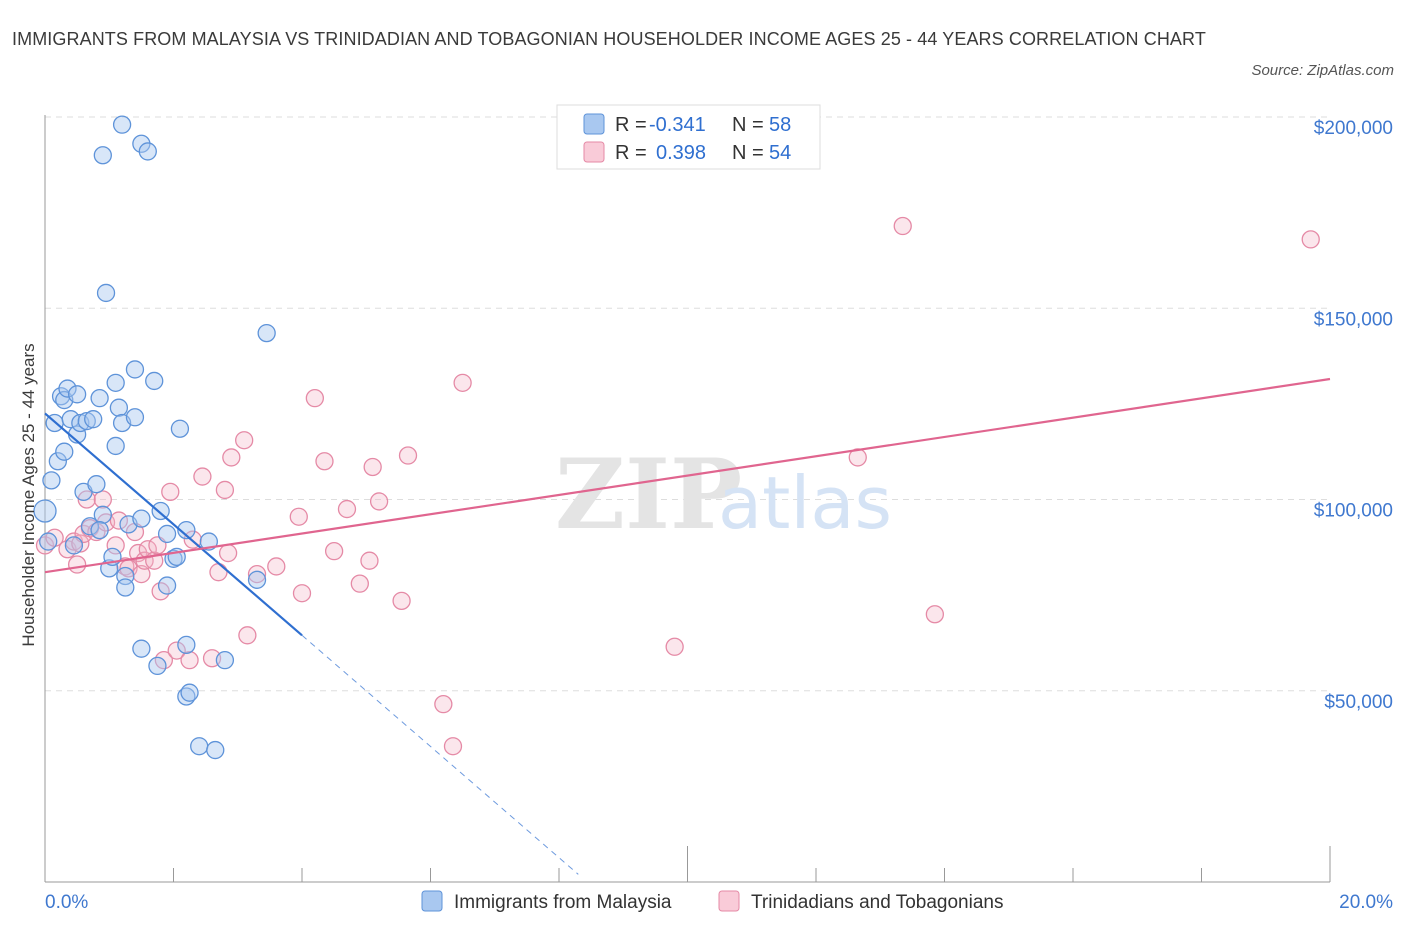 This screenshot has width=1406, height=930. Describe the element at coordinates (1353, 511) in the screenshot. I see `y-tick-label-1: $100,000` at that location.